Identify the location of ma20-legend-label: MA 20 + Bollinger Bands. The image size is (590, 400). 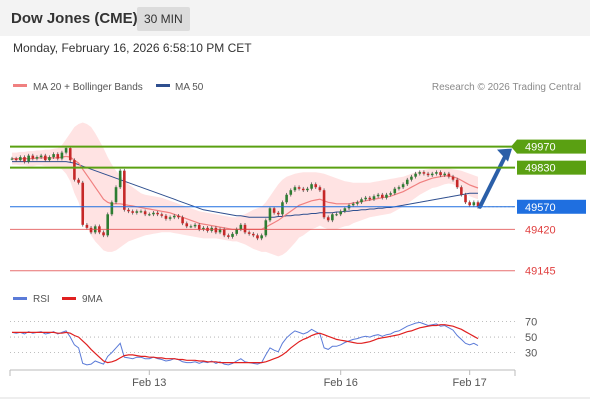
(88, 87).